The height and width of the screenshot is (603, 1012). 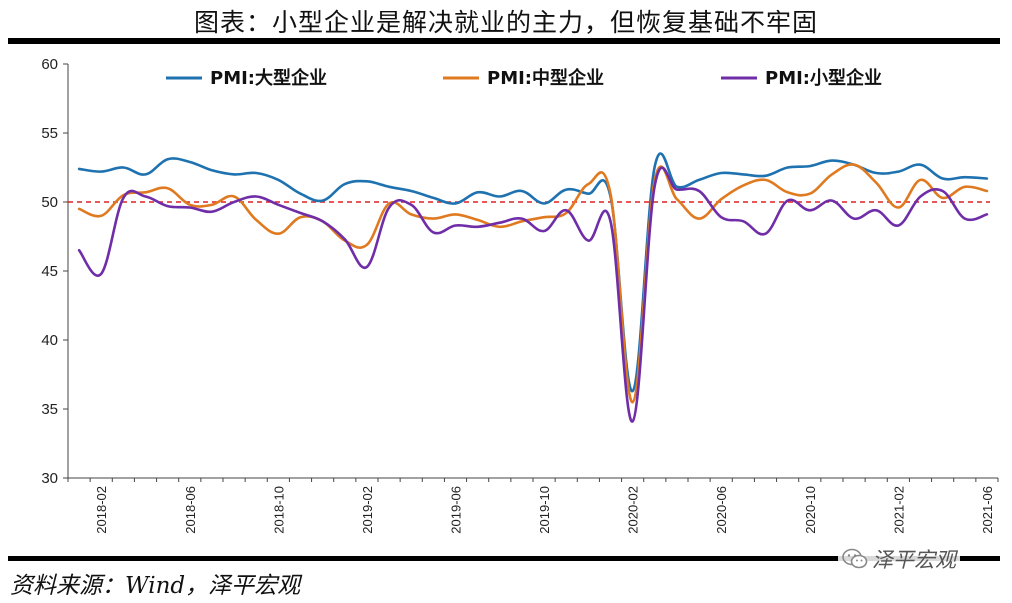 What do you see at coordinates (367, 510) in the screenshot?
I see `x-tick-label: 2019-02` at bounding box center [367, 510].